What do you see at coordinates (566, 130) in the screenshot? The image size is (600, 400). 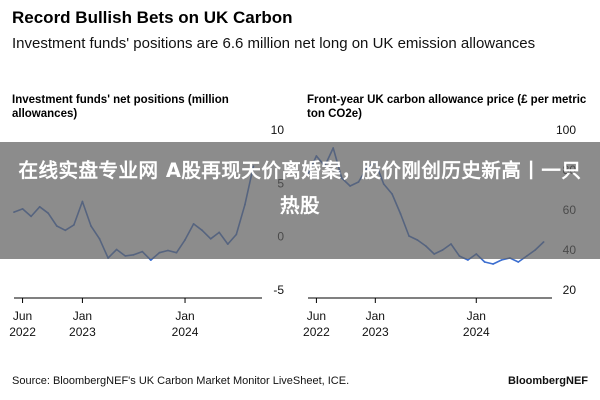 I see `right-y-tick-label-0: 100` at bounding box center [566, 130].